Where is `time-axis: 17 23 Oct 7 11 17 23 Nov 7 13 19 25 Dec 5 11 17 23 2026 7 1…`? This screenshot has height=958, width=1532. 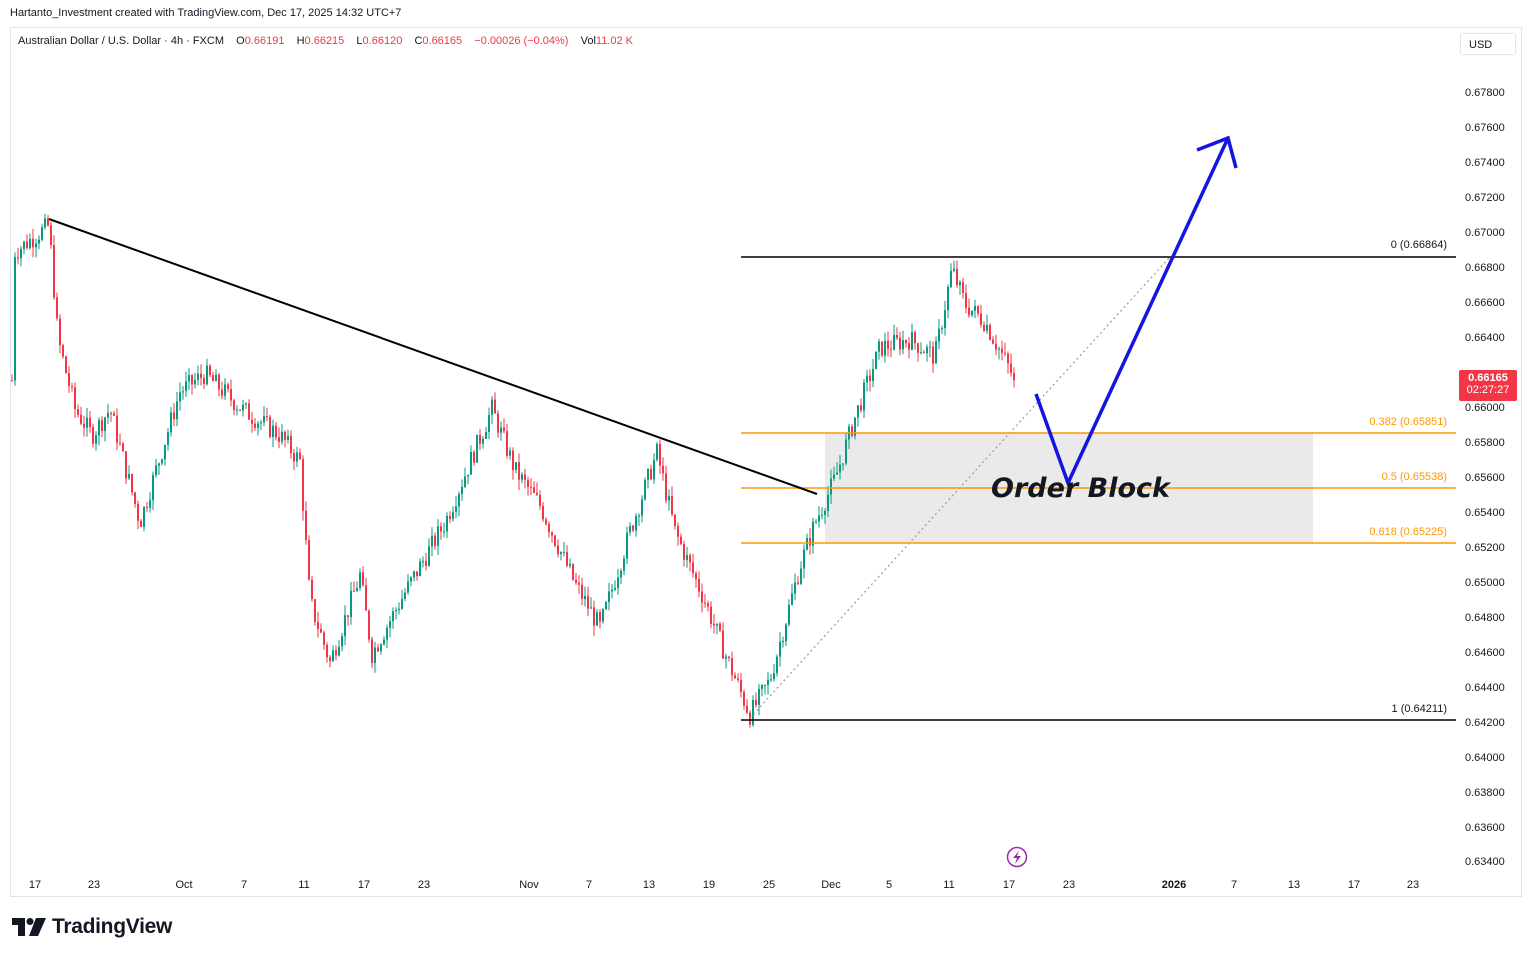
time-axis: 17 23 Oct 7 11 17 23 Nov 7 13 19 25 Dec 5 11 17 23 2026 7 1… is located at coordinates (724, 885).